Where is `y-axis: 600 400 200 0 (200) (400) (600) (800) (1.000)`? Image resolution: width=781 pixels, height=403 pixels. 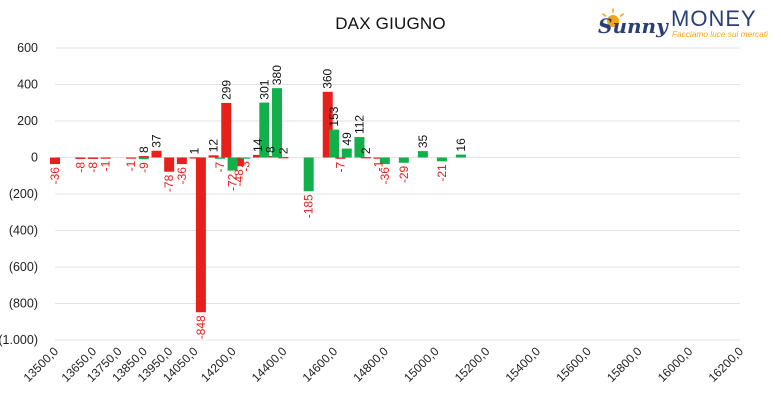 y-axis: 600 400 200 0 (200) (400) (600) (800) (1.000) is located at coordinates (19, 194).